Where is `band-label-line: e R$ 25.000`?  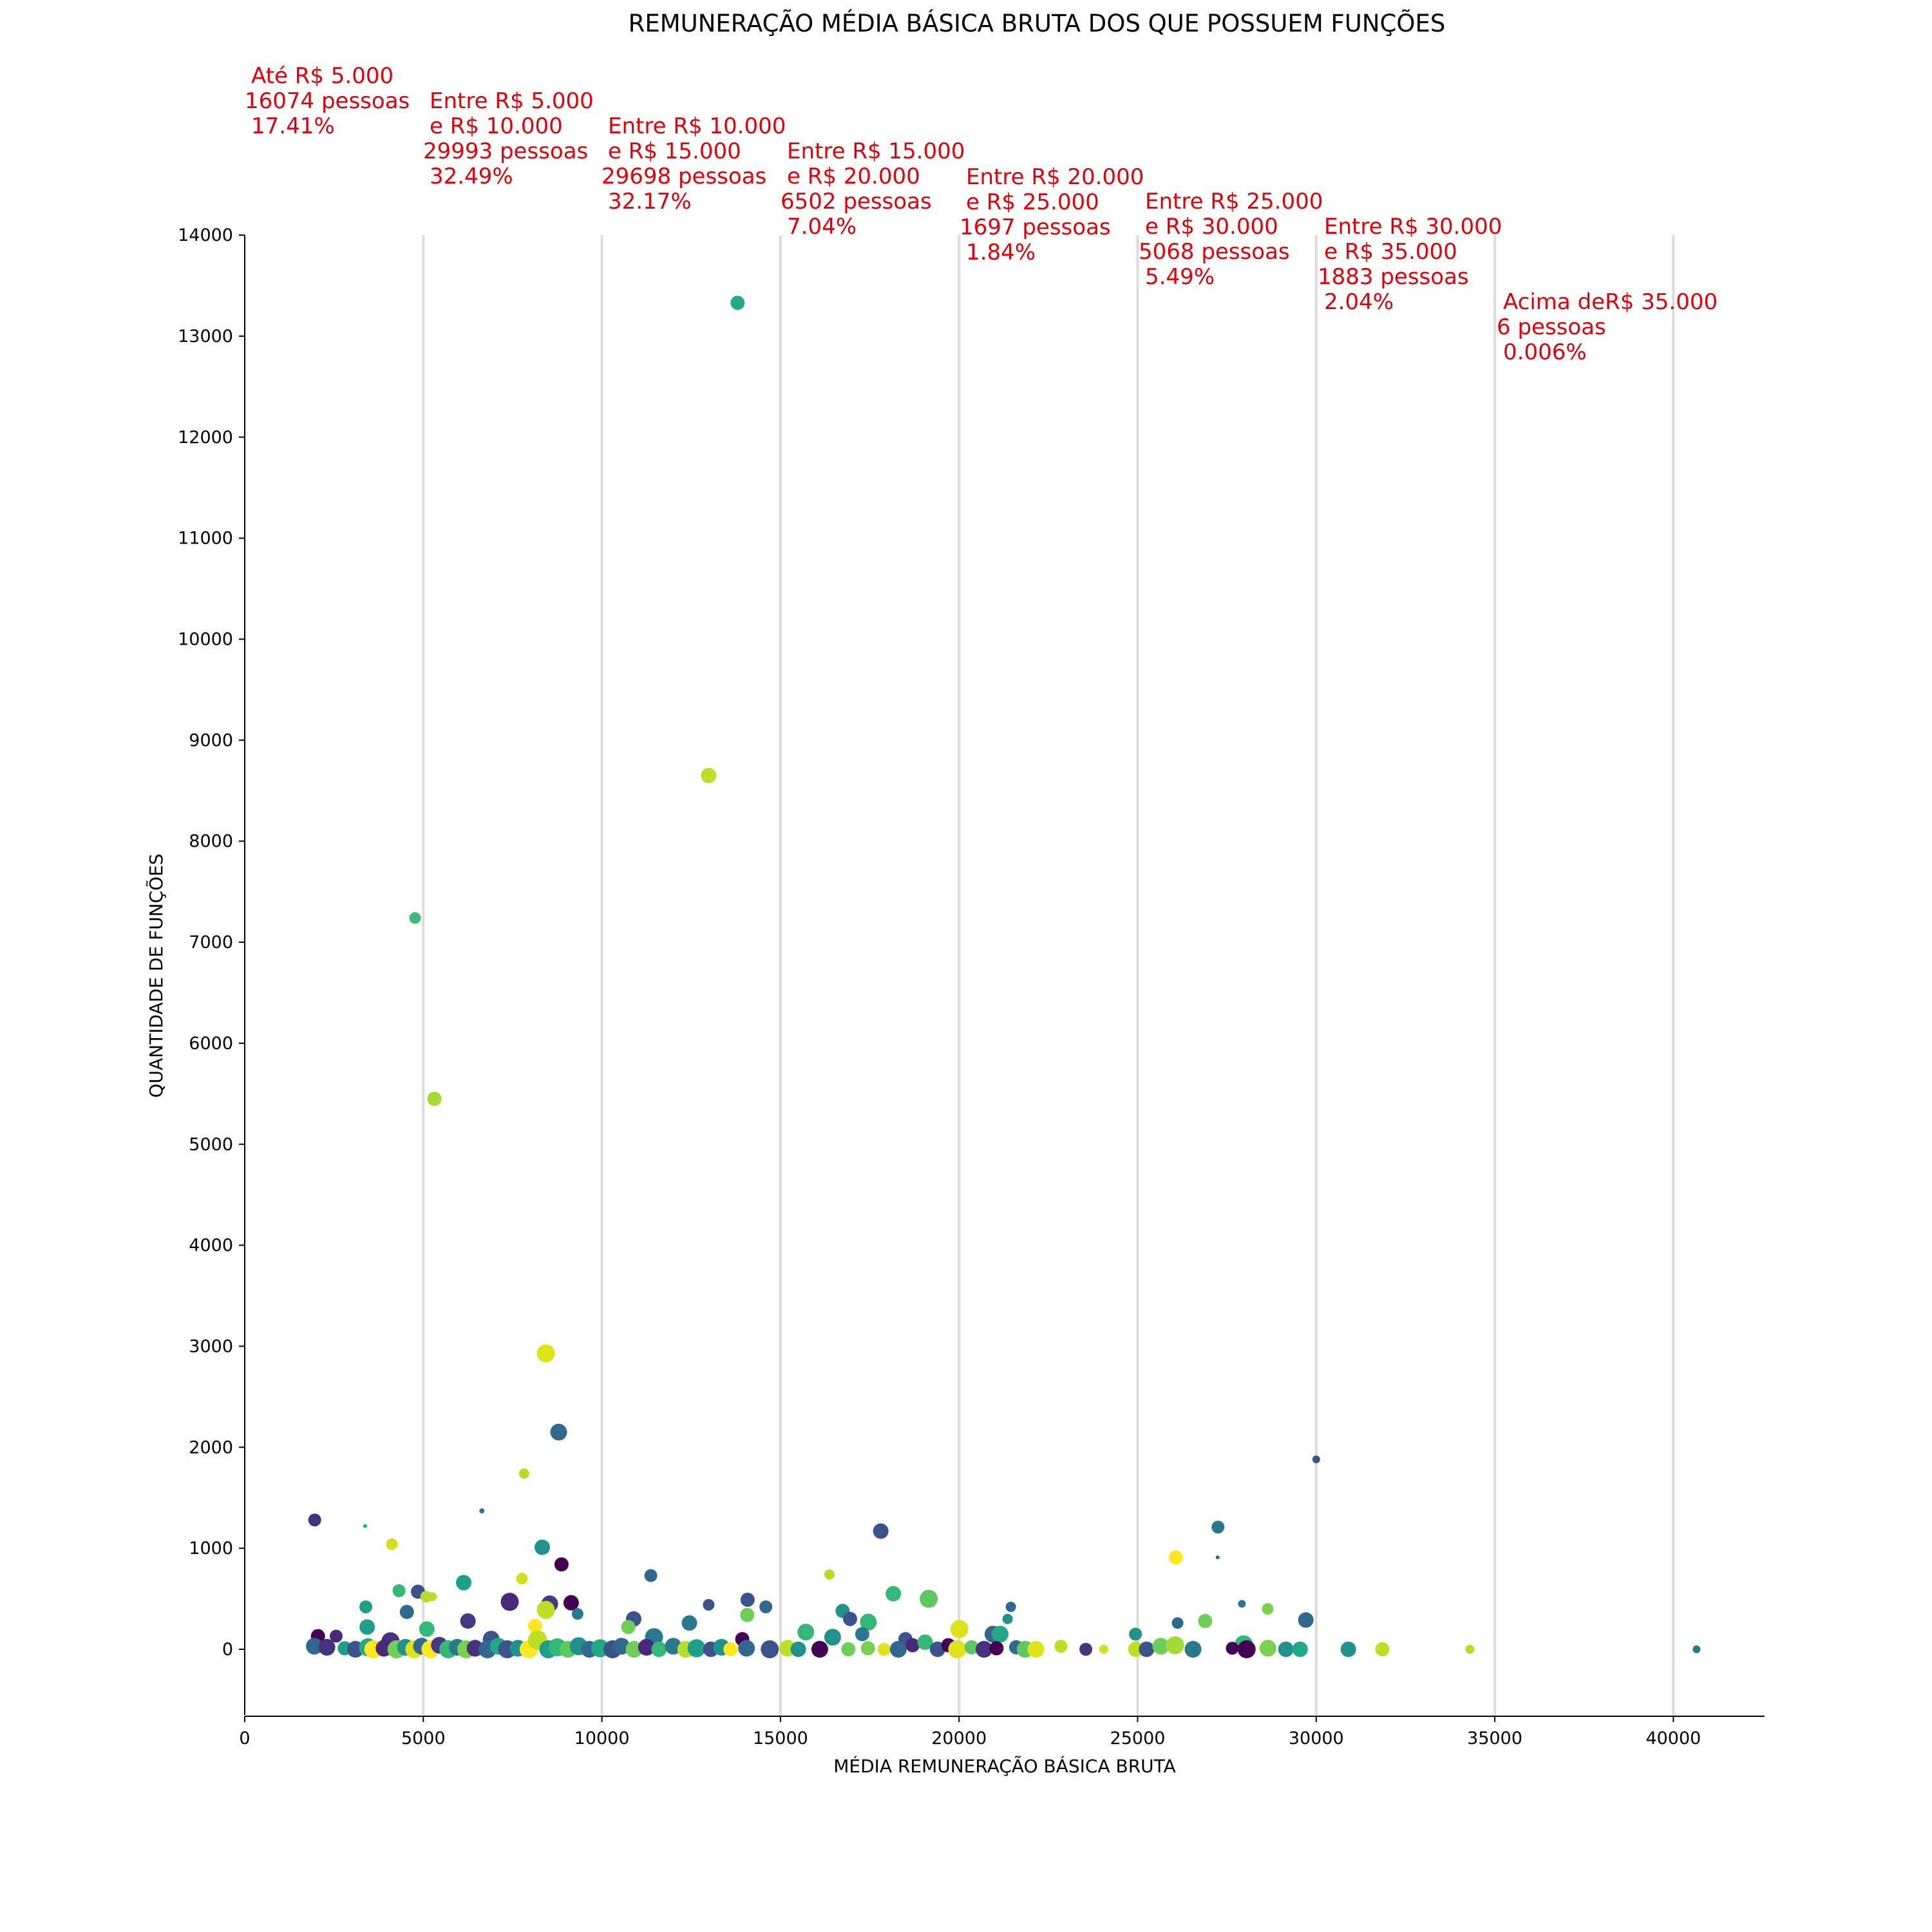
band-label-line: e R$ 25.000 is located at coordinates (1032, 202).